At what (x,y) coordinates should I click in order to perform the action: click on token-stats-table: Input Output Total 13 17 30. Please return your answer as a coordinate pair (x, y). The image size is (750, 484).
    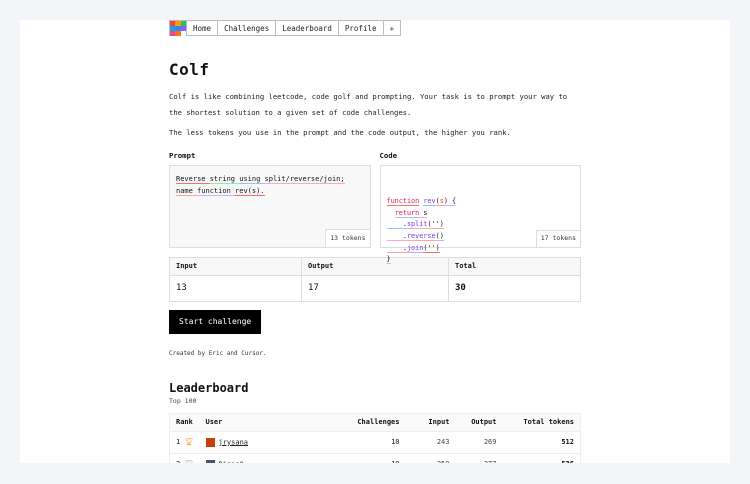
    Looking at the image, I should click on (375, 279).